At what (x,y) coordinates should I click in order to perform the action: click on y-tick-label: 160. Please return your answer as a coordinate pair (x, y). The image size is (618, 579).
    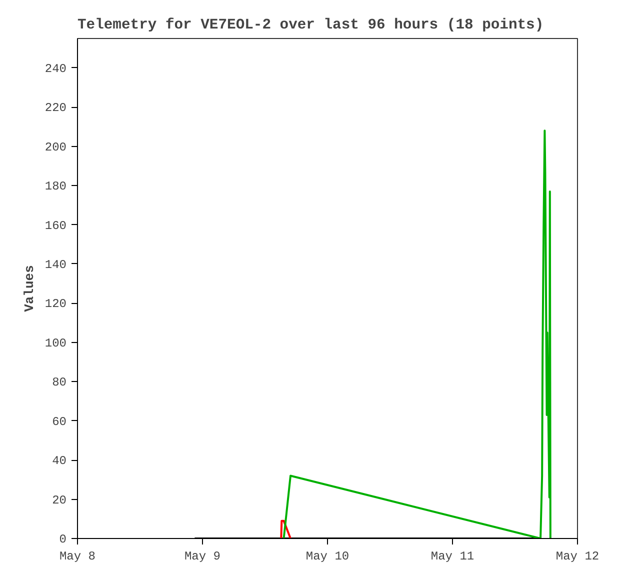
    Looking at the image, I should click on (55, 225).